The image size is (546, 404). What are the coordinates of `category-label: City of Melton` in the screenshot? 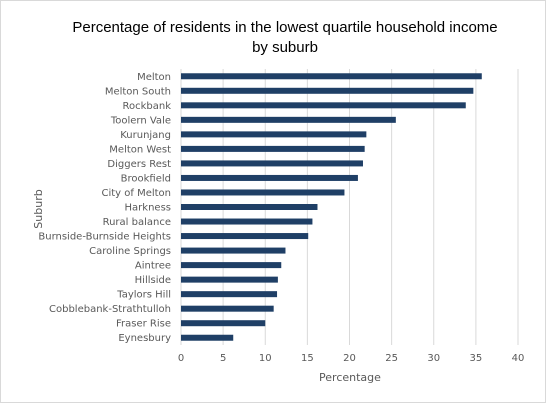 It's located at (136, 193).